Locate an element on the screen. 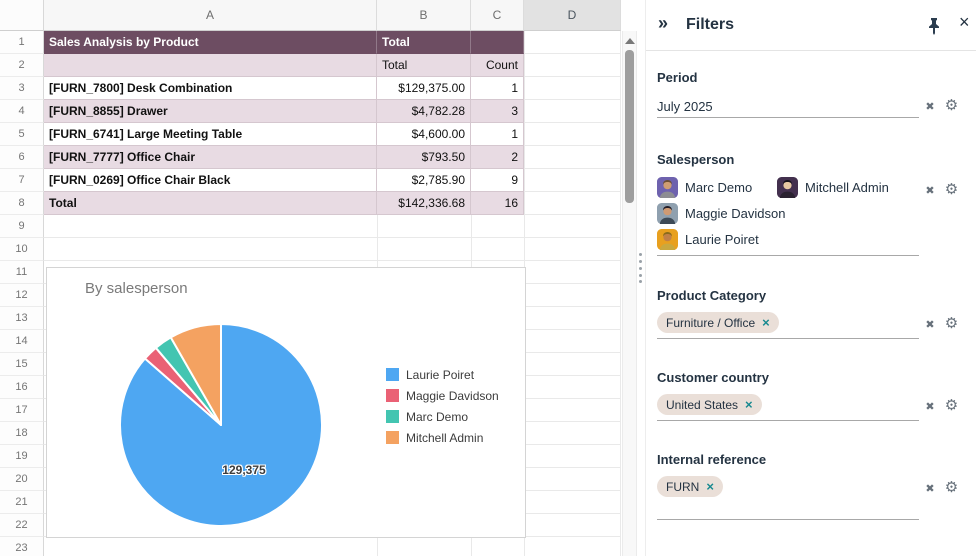 This screenshot has width=976, height=556. pie-slice-mitchell-admin is located at coordinates (195, 374).